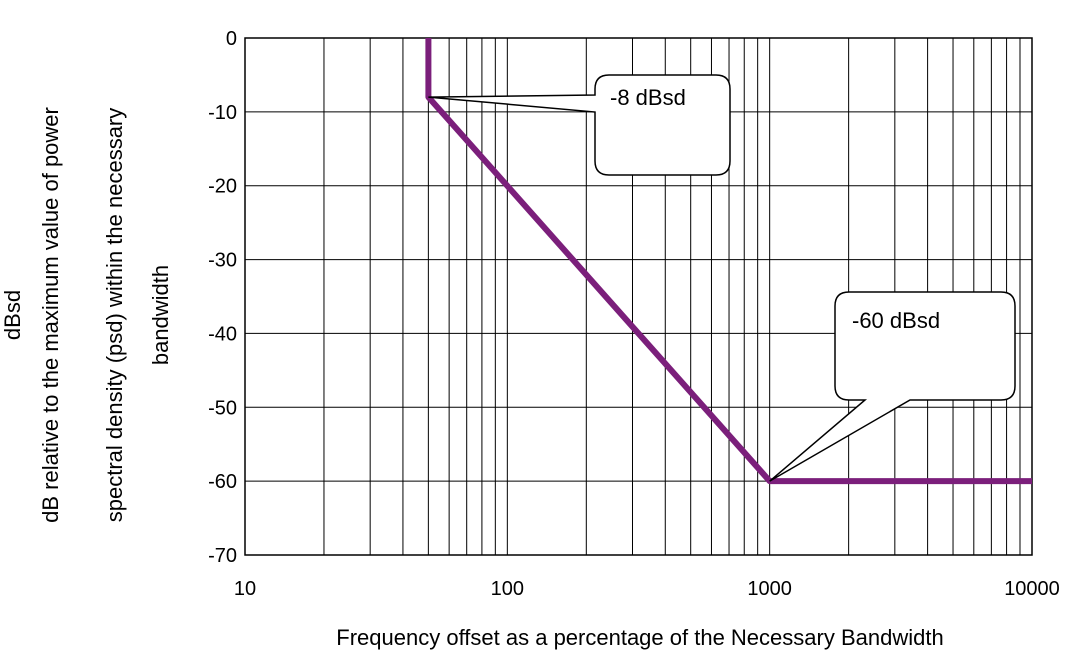 The width and height of the screenshot is (1085, 653). Describe the element at coordinates (12, 315) in the screenshot. I see `y-axis-title-line: dBsd` at that location.